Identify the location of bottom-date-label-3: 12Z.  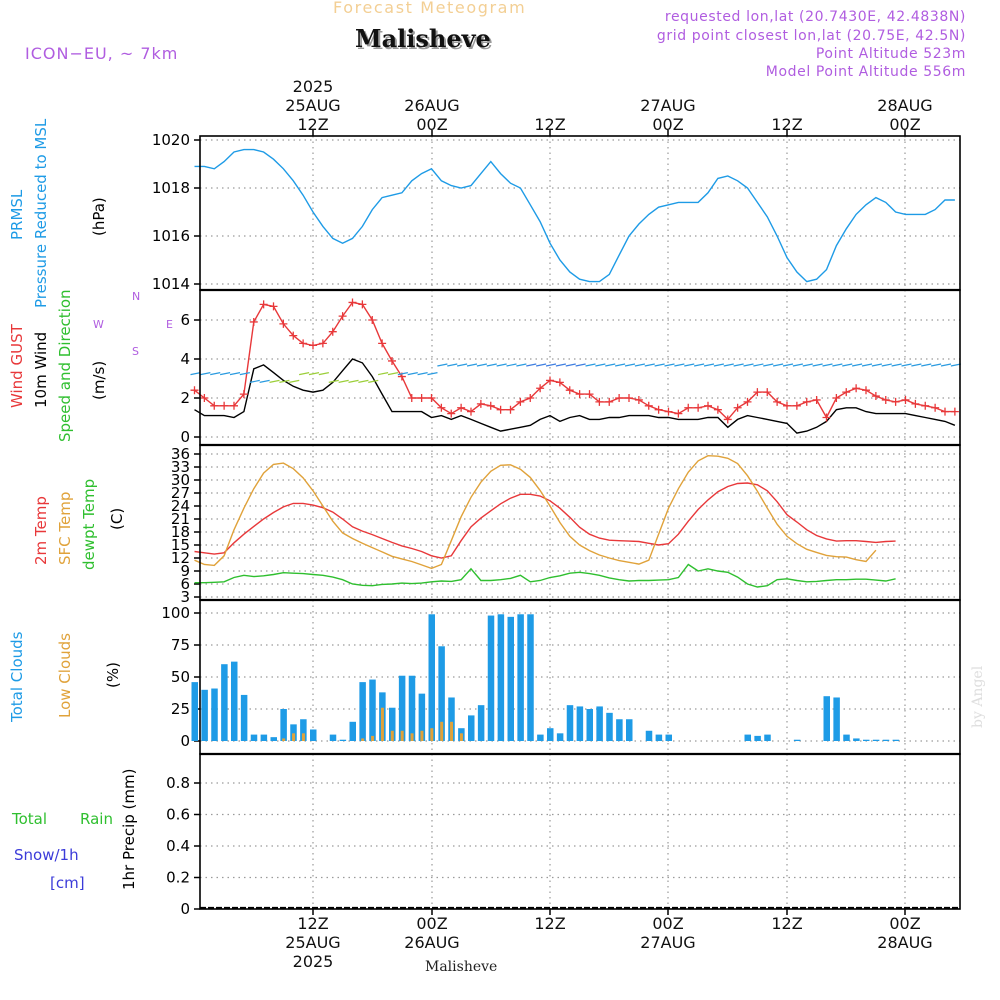
(550, 923).